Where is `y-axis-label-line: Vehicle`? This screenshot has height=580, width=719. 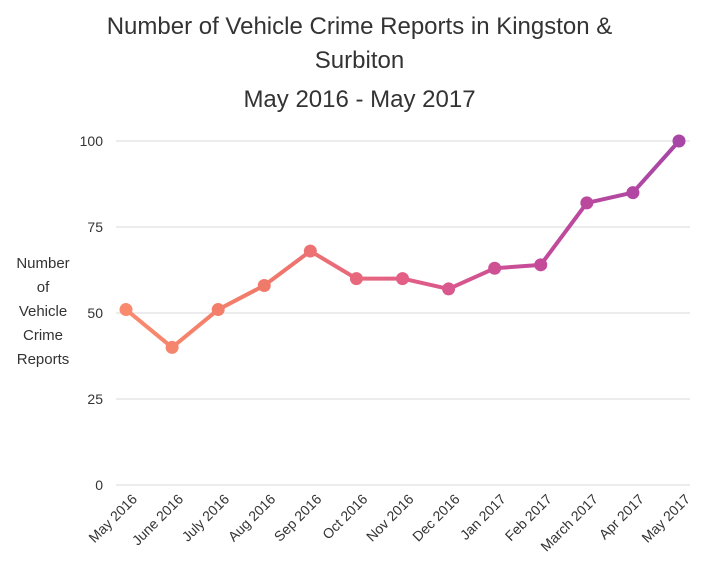 y-axis-label-line: Vehicle is located at coordinates (43, 311).